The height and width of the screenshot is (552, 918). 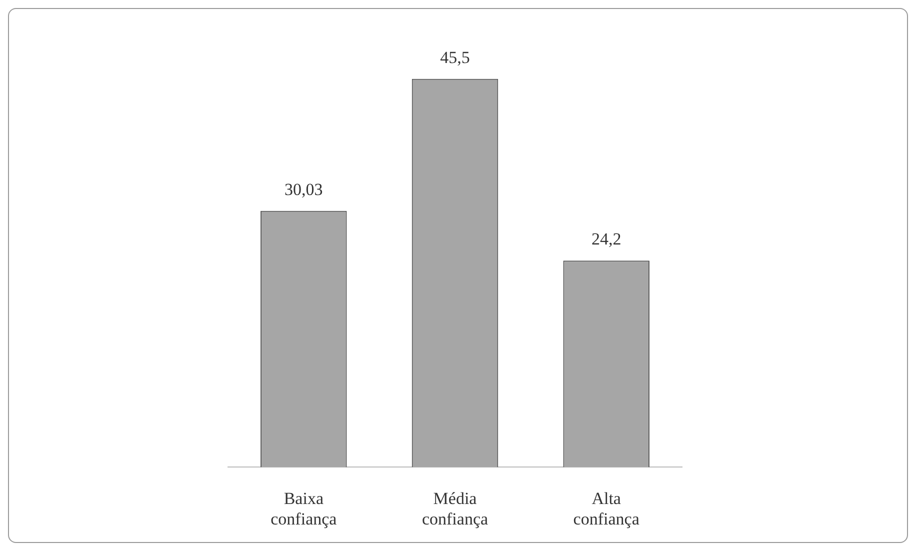 What do you see at coordinates (455, 508) in the screenshot?
I see `x-tick-label: Média confiança` at bounding box center [455, 508].